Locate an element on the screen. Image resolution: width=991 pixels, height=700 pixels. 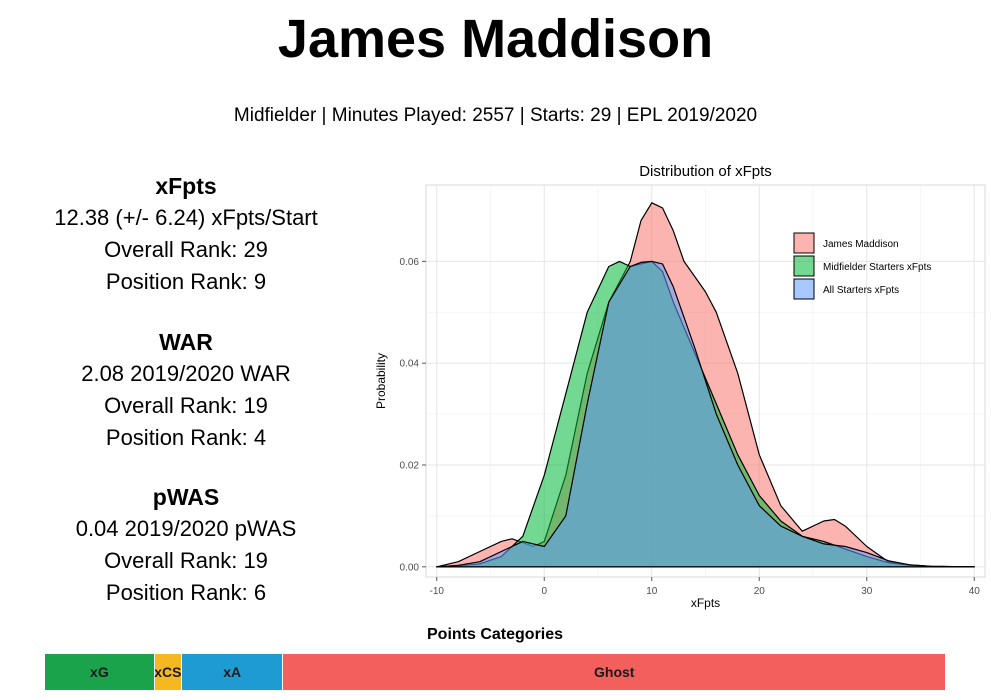
x-tick-label: 40 is located at coordinates (975, 591).